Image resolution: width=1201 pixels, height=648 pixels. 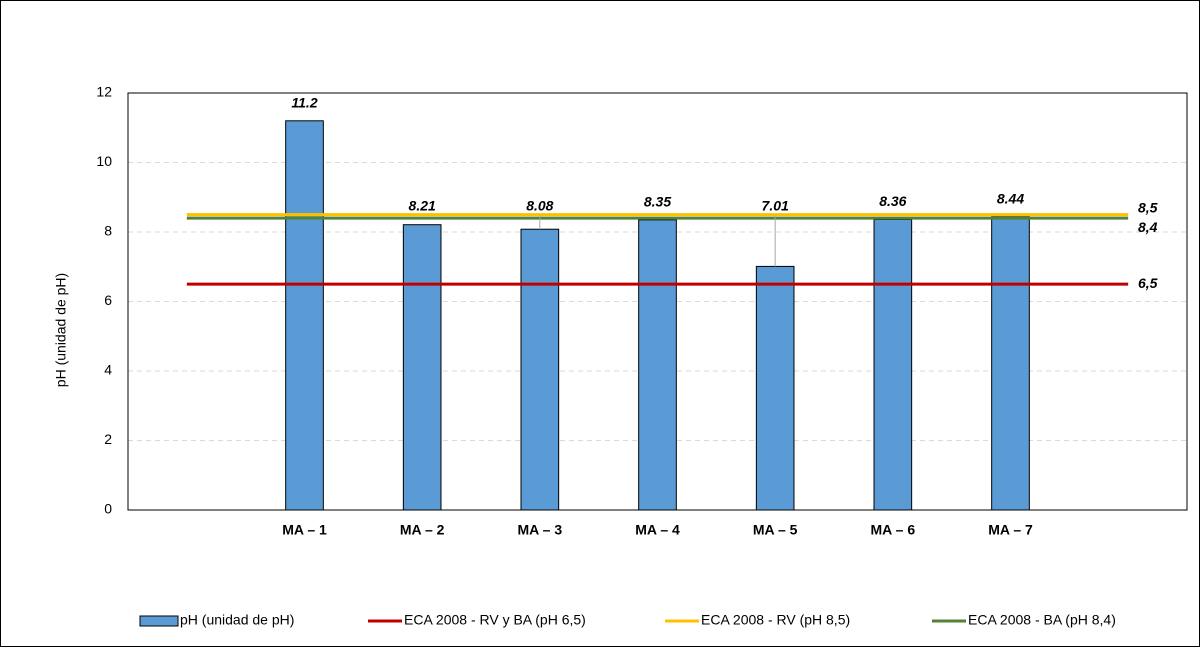 I want to click on data-label: 8.08, so click(x=539, y=205).